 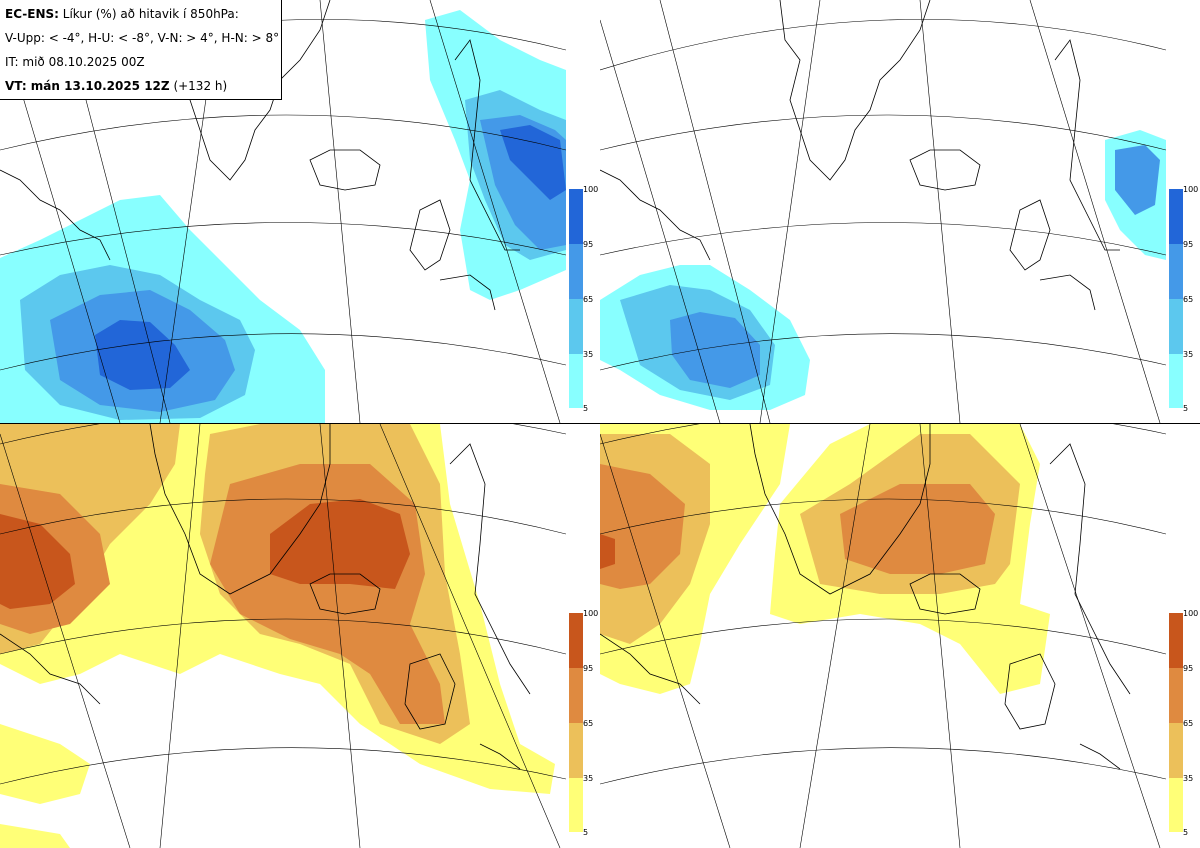 What do you see at coordinates (150, 14) in the screenshot?
I see `title-text: Líkur (%) að hitavik í 850hPa:` at bounding box center [150, 14].